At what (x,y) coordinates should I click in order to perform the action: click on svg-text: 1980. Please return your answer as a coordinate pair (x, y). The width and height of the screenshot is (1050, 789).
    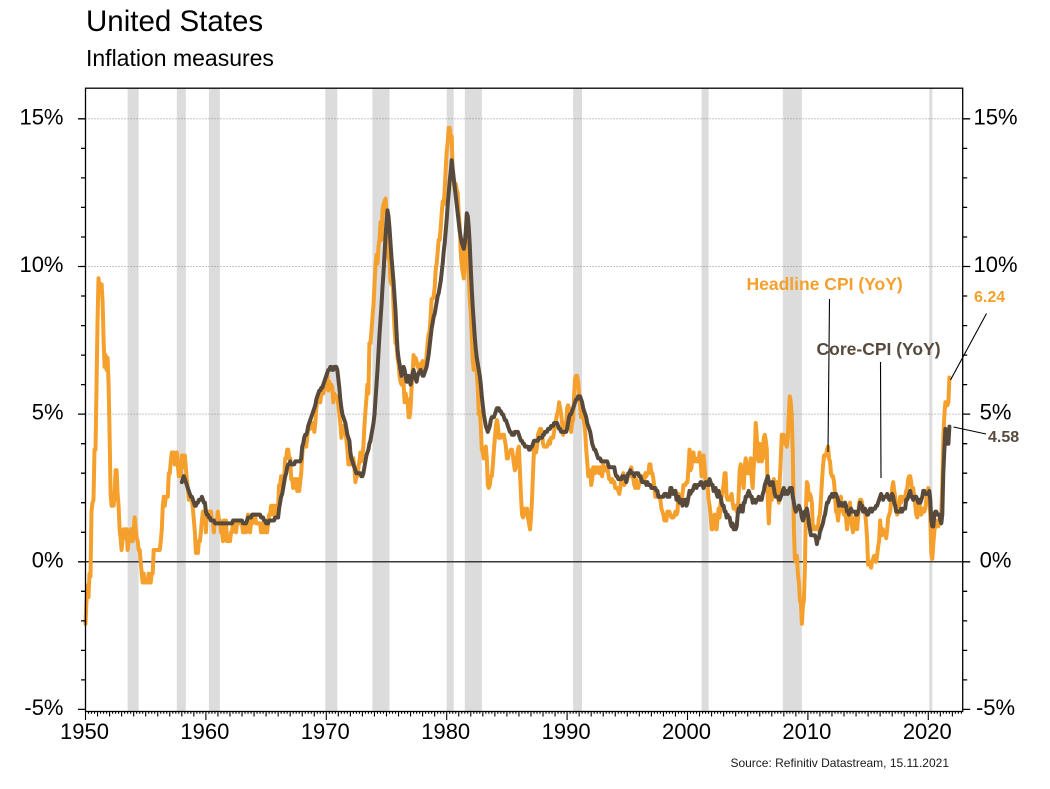
    Looking at the image, I should click on (445, 731).